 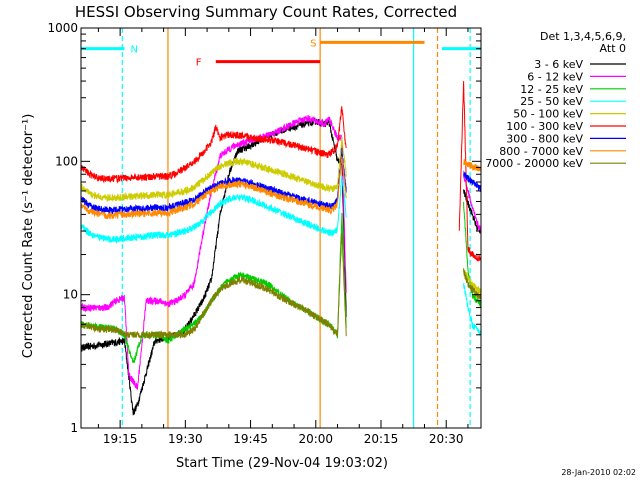 What do you see at coordinates (282, 463) in the screenshot?
I see `x-axis-label: Start Time (29-Nov-04 19:03:02)` at bounding box center [282, 463].